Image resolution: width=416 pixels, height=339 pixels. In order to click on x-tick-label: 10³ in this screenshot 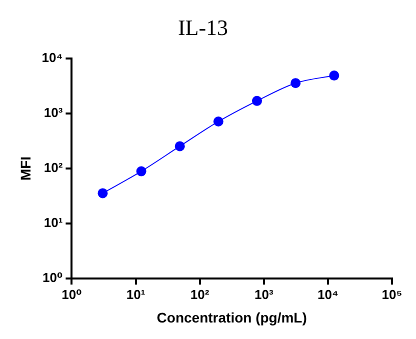, I will do `click(264, 294)`.